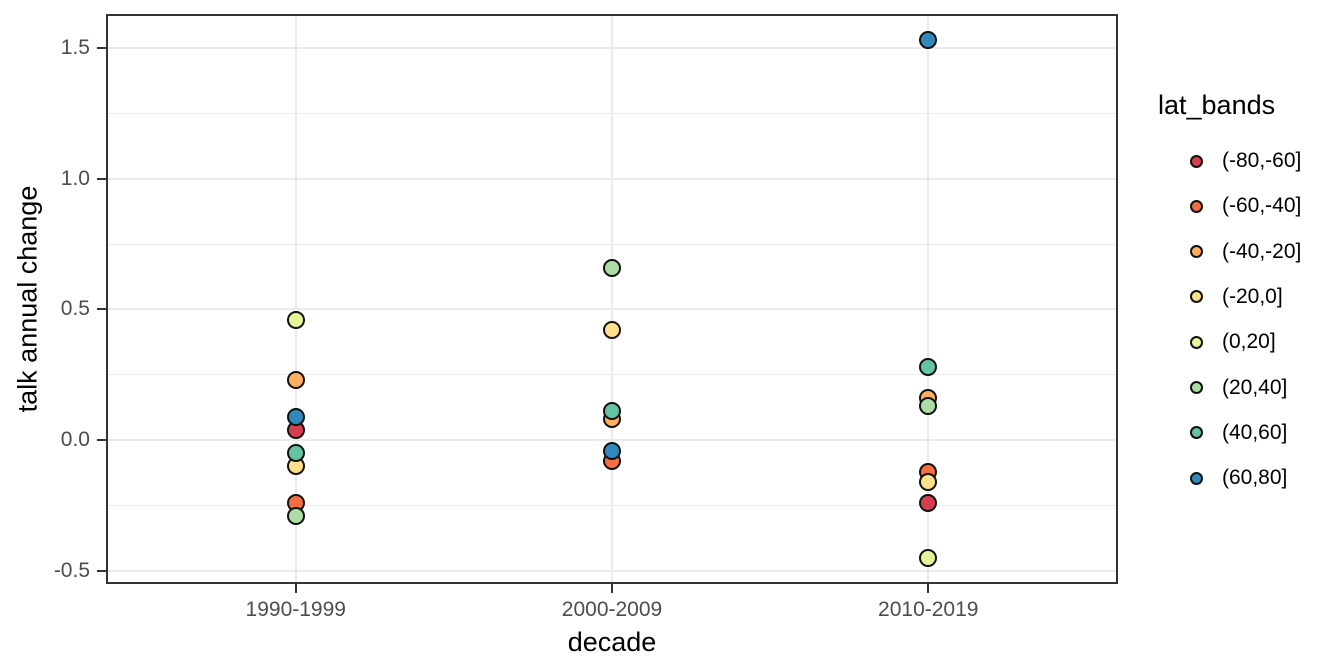  What do you see at coordinates (1255, 478) in the screenshot?
I see `legend-label: (60,80]` at bounding box center [1255, 478].